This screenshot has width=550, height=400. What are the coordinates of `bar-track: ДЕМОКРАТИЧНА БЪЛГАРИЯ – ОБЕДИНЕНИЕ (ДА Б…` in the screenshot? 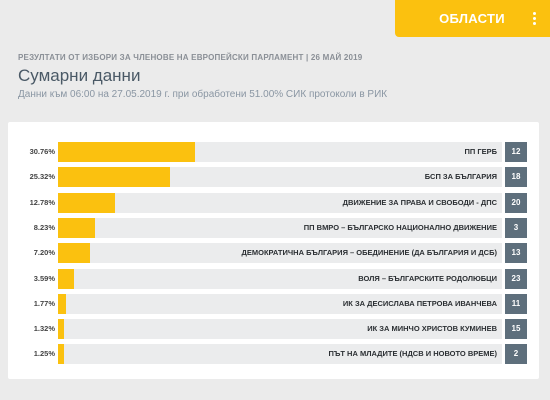 It's located at (280, 253).